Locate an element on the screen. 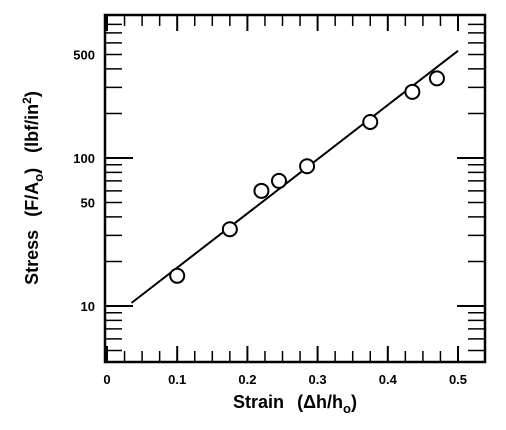 Image resolution: width=506 pixels, height=430 pixels. x-axis-label: Strain (Δh/ho) is located at coordinates (295, 404).